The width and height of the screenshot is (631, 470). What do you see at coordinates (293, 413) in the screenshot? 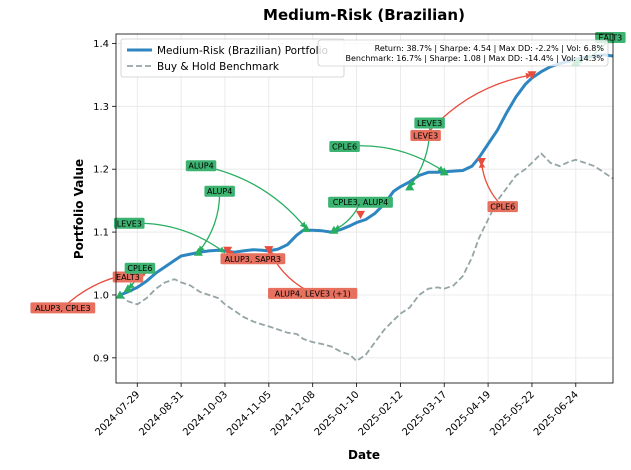
I see `x-tick-label: 2024-12-08` at bounding box center [293, 413].